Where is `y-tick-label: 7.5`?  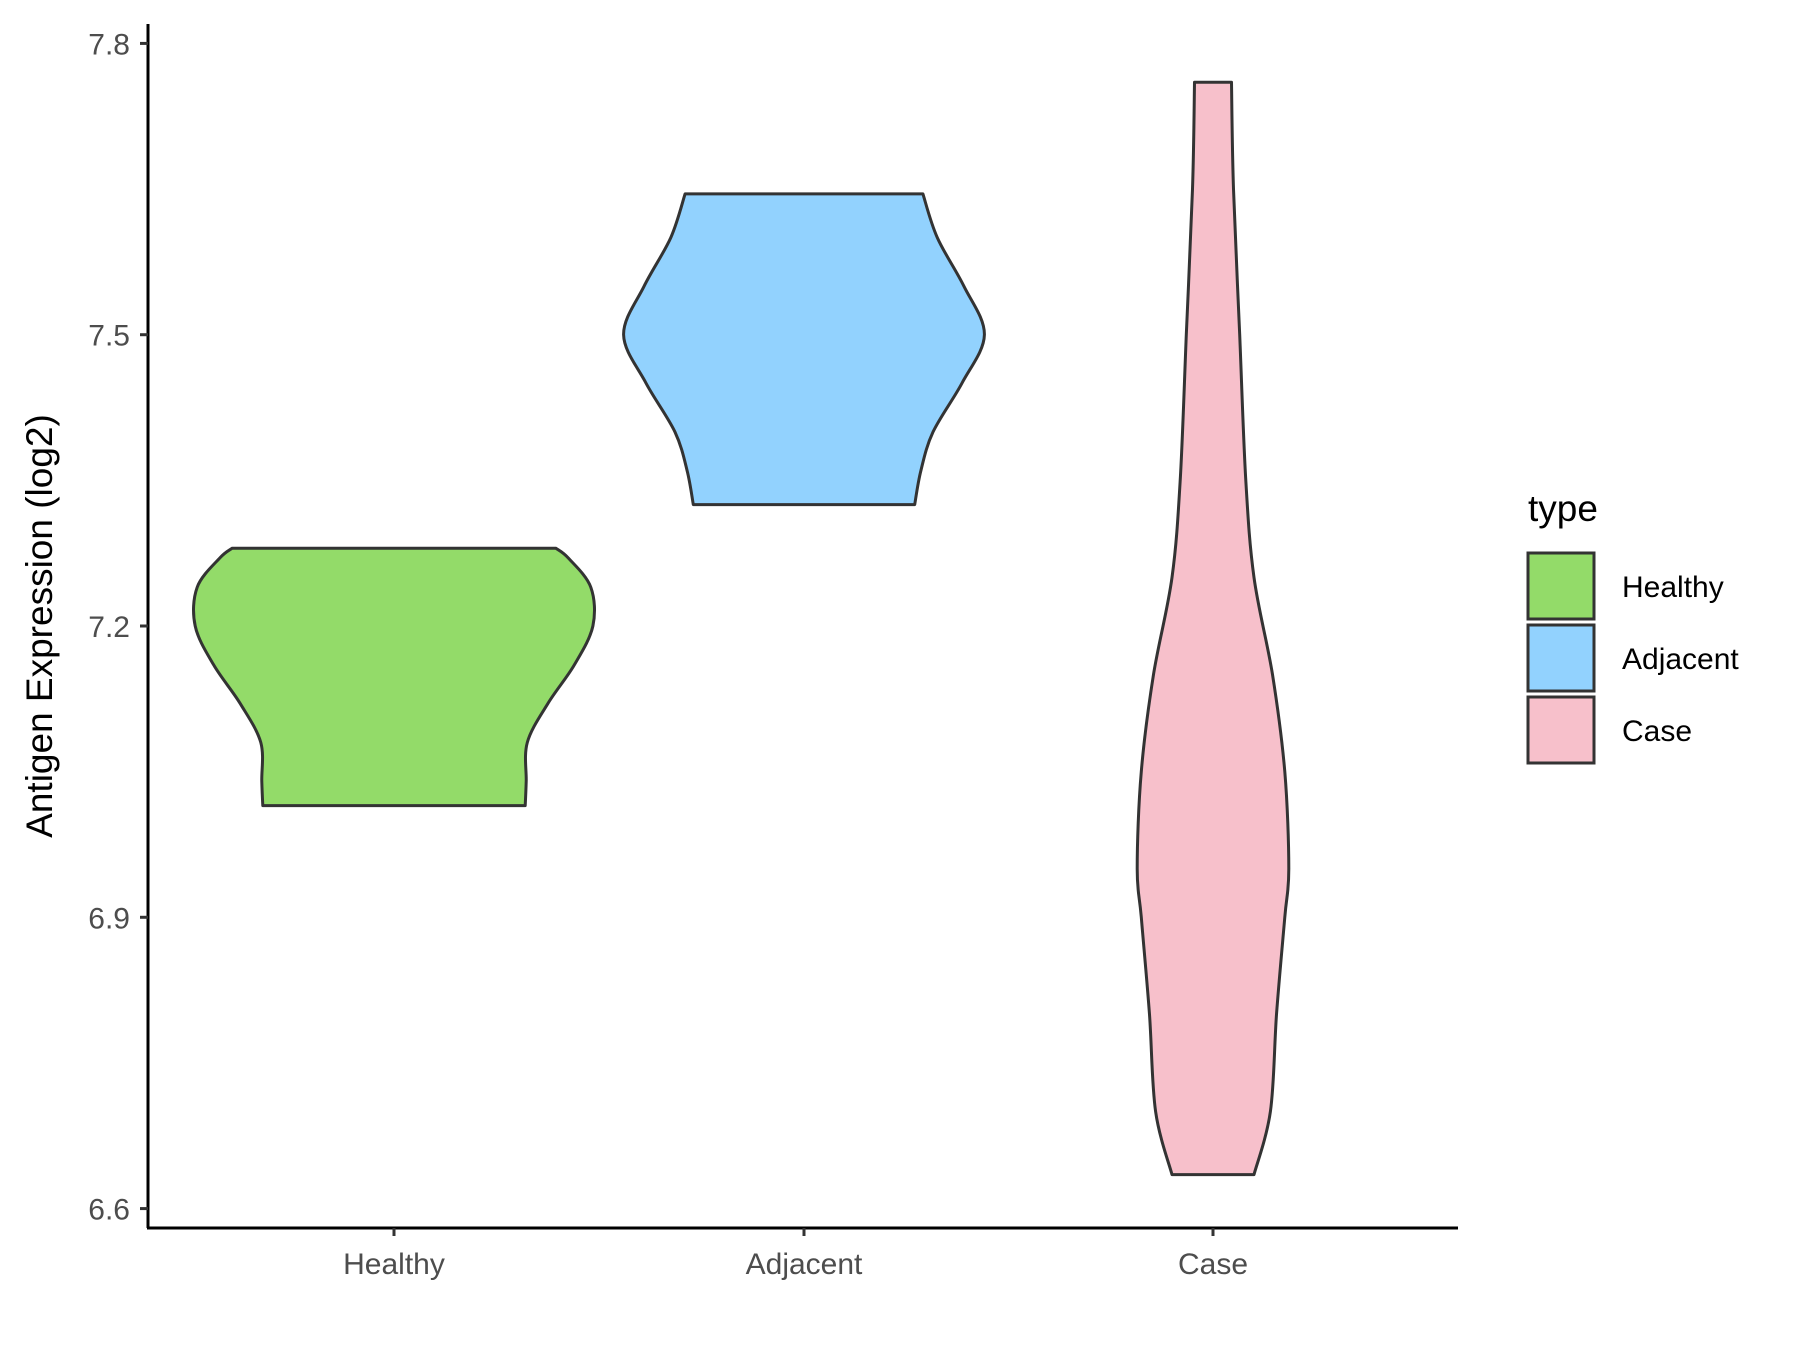 y-tick-label: 7.5 is located at coordinates (109, 336).